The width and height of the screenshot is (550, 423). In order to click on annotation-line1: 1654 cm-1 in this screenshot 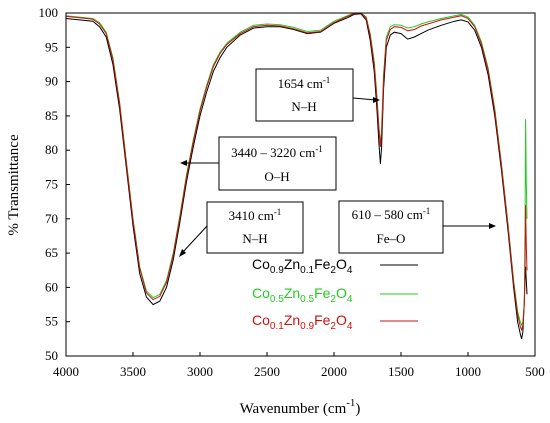, I will do `click(304, 83)`.